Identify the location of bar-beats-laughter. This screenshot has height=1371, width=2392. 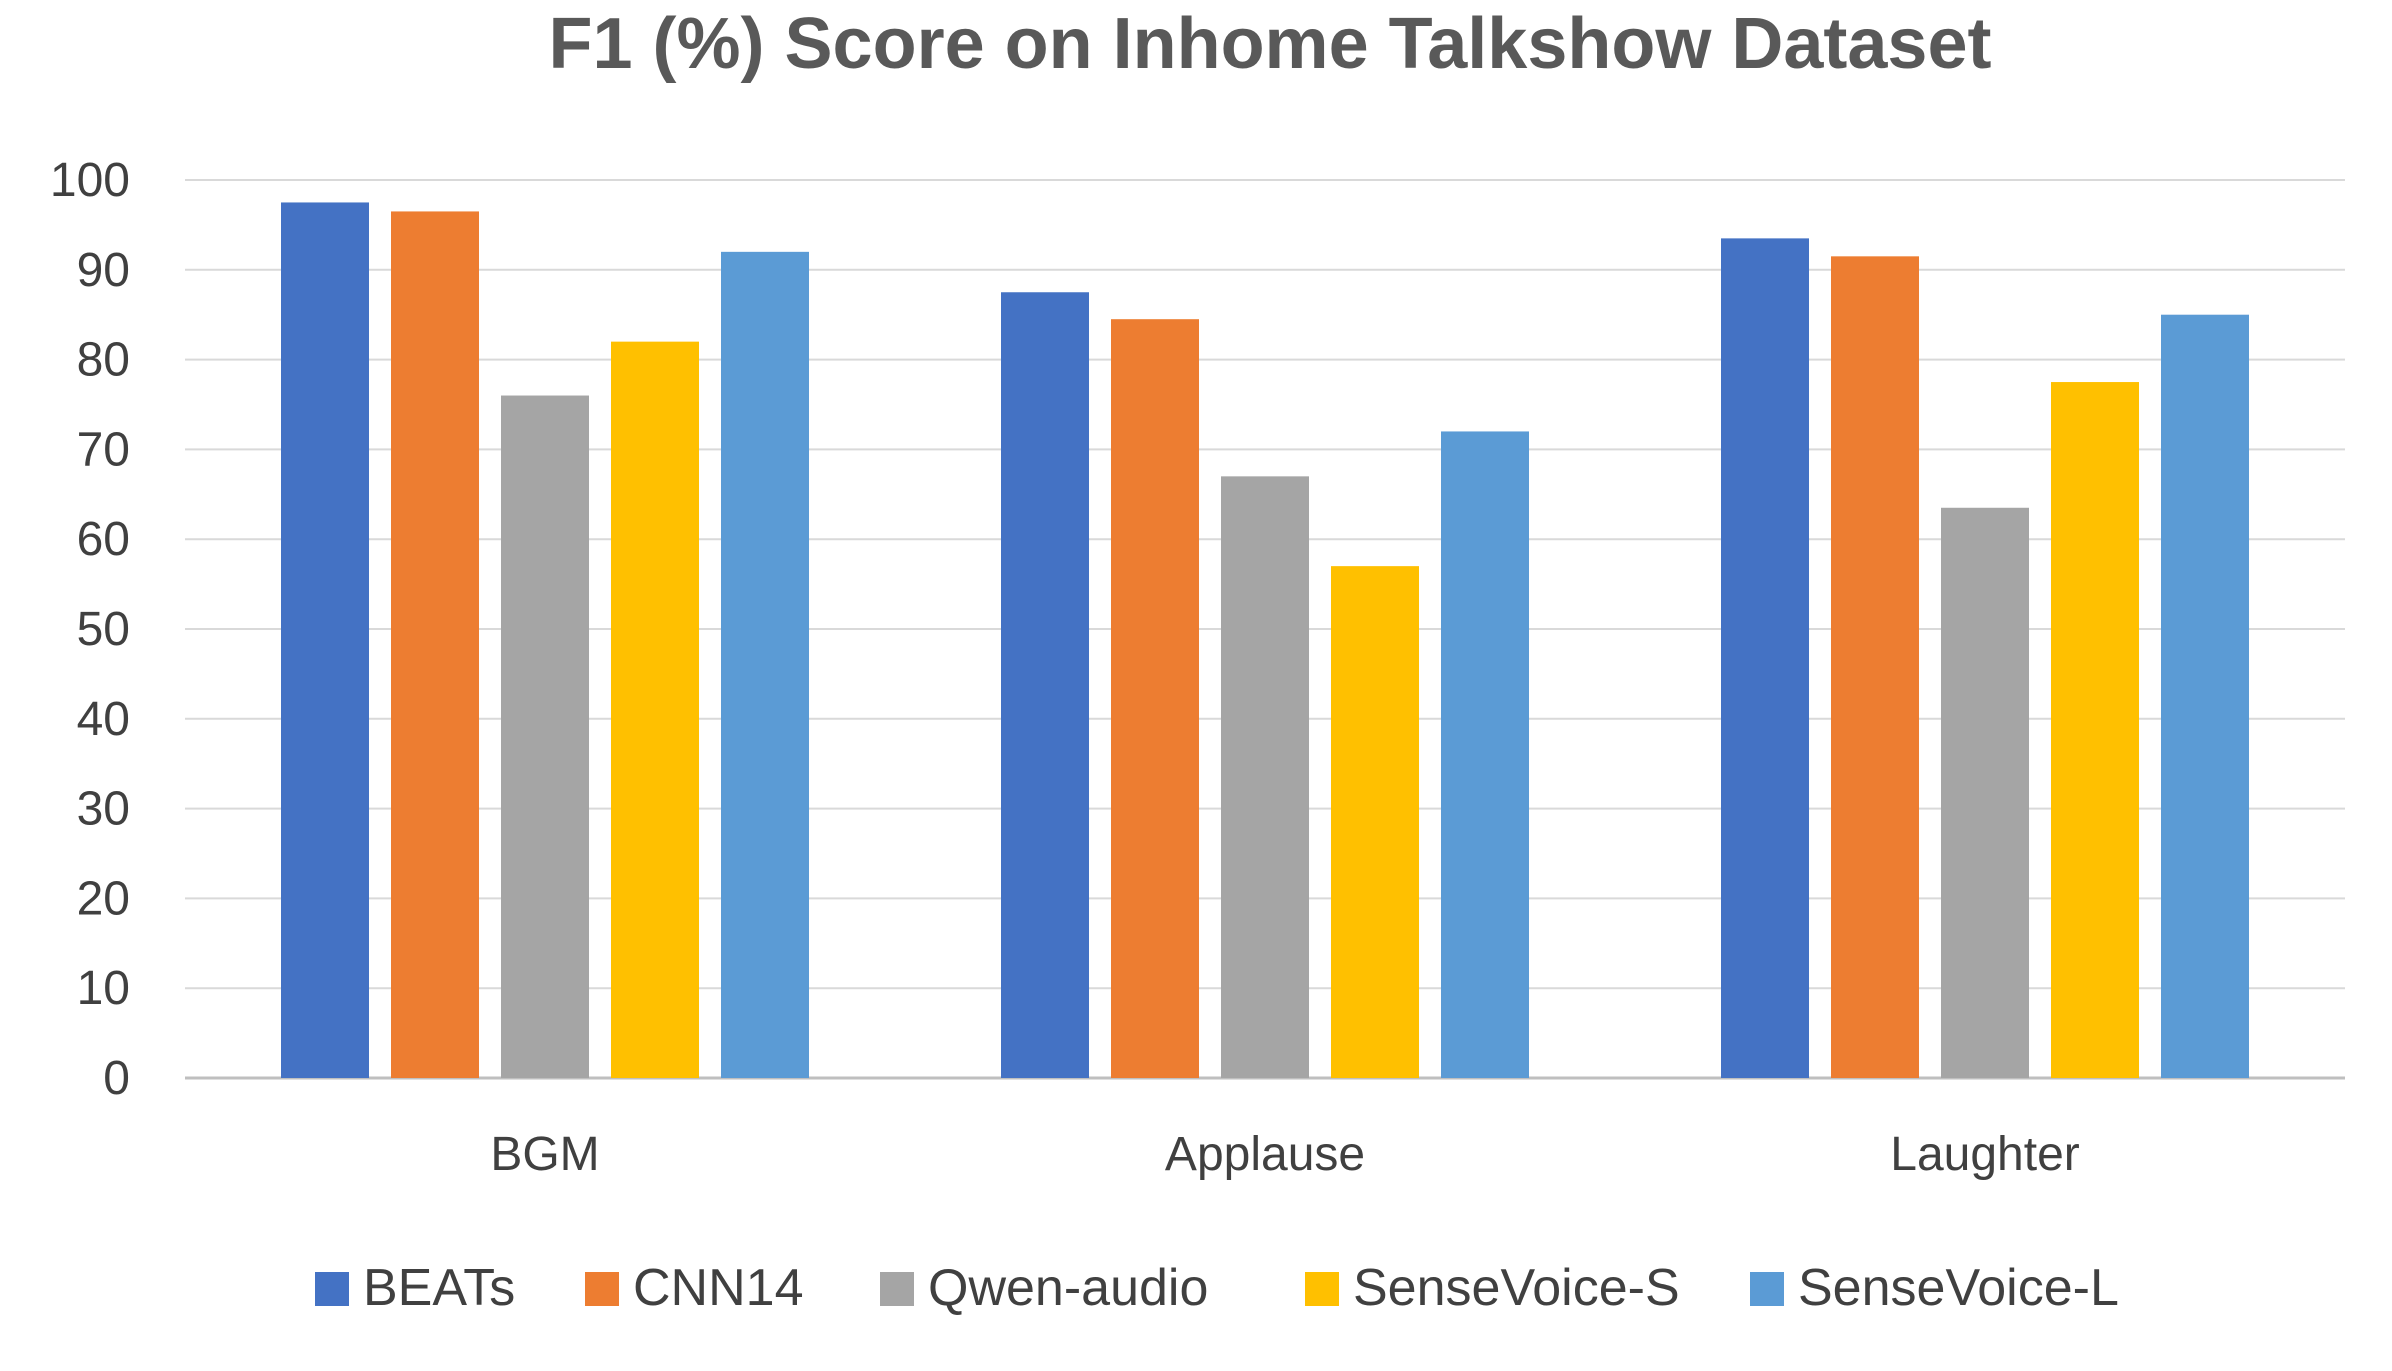
(1765, 658).